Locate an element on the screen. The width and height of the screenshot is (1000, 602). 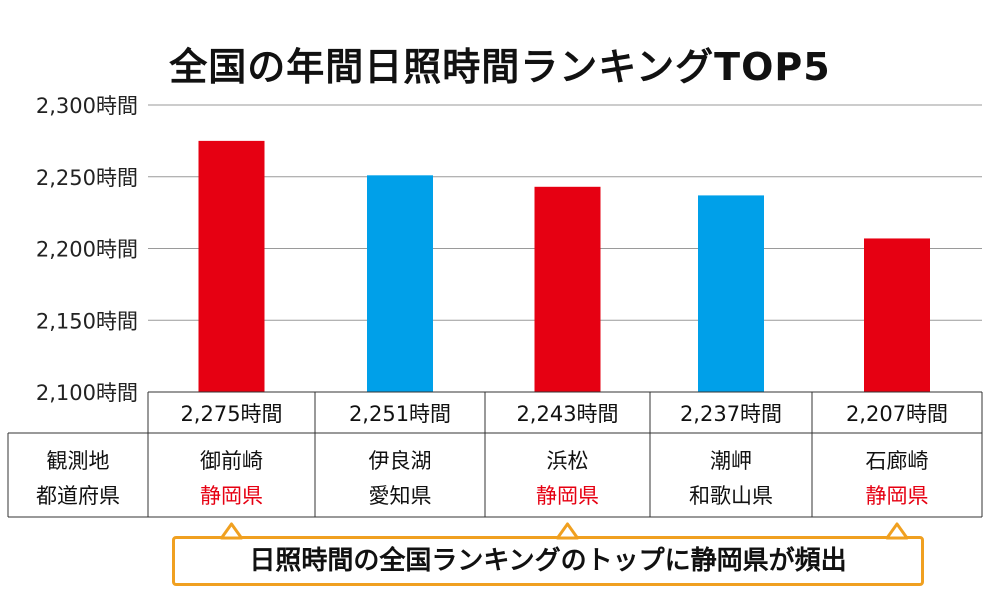
category-label: 石廊崎 is located at coordinates (897, 461).